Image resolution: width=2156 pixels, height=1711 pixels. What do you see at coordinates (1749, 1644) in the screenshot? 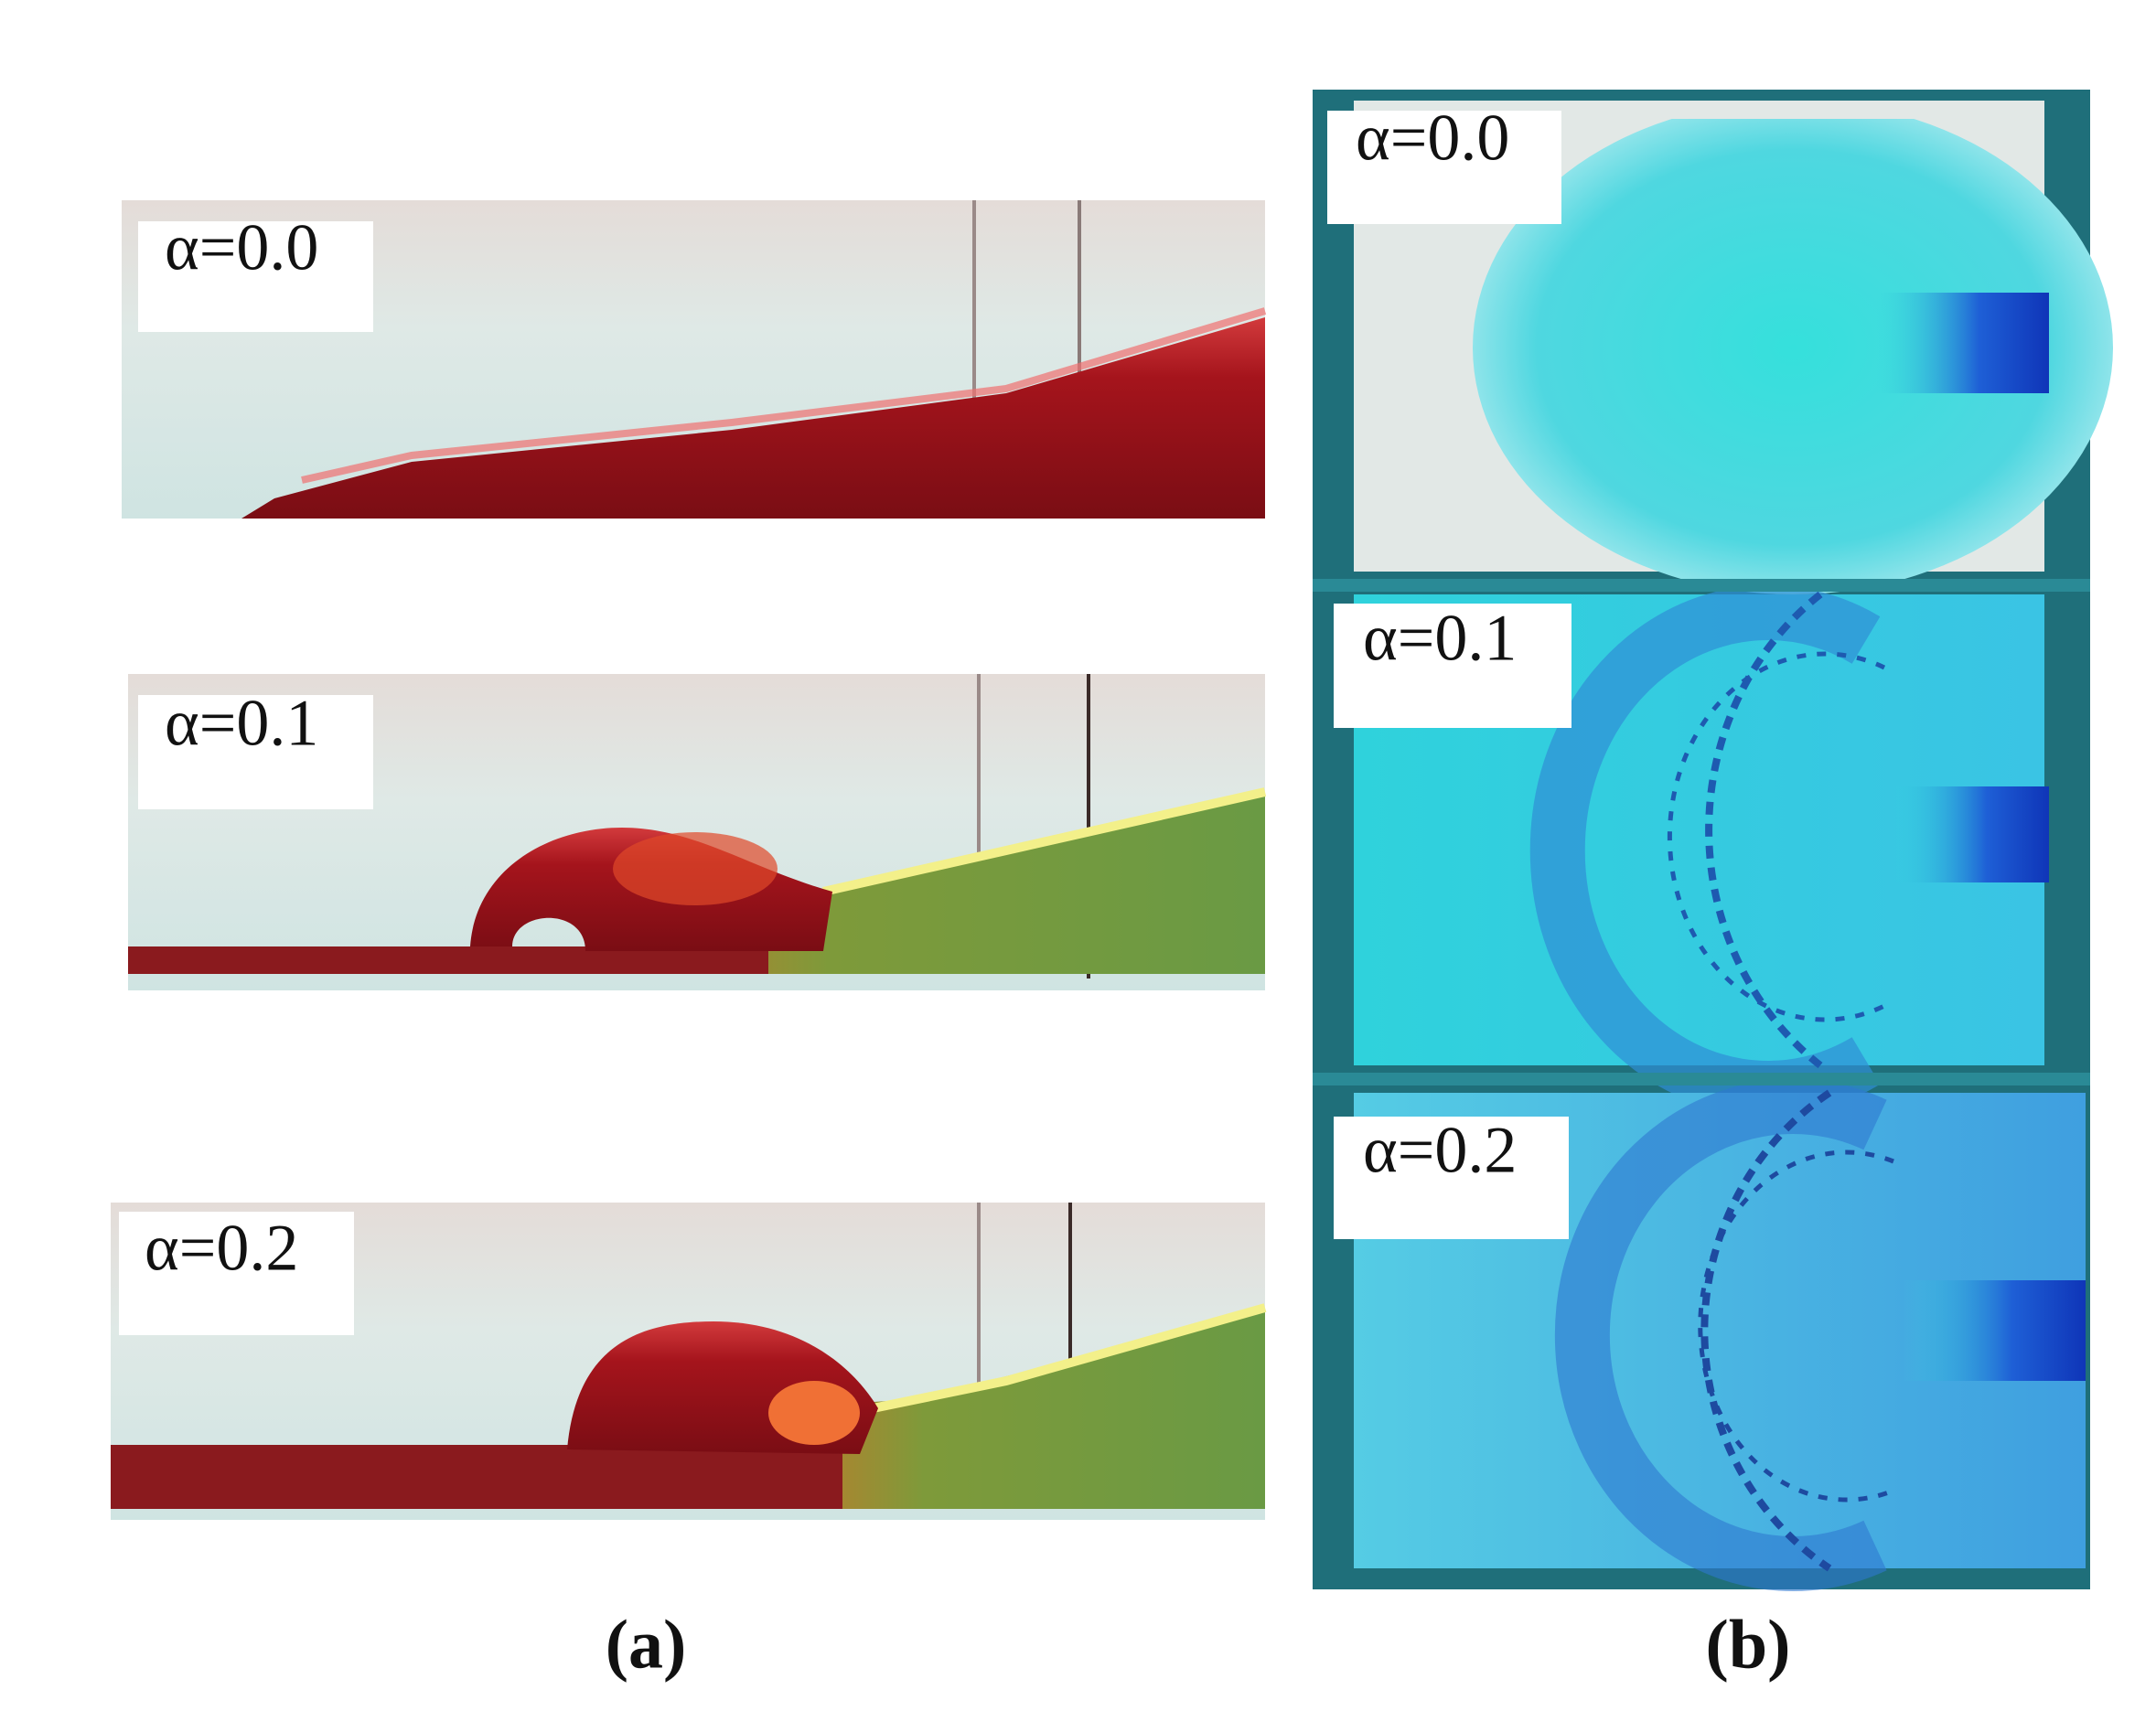
I see `caption: (b)` at bounding box center [1749, 1644].